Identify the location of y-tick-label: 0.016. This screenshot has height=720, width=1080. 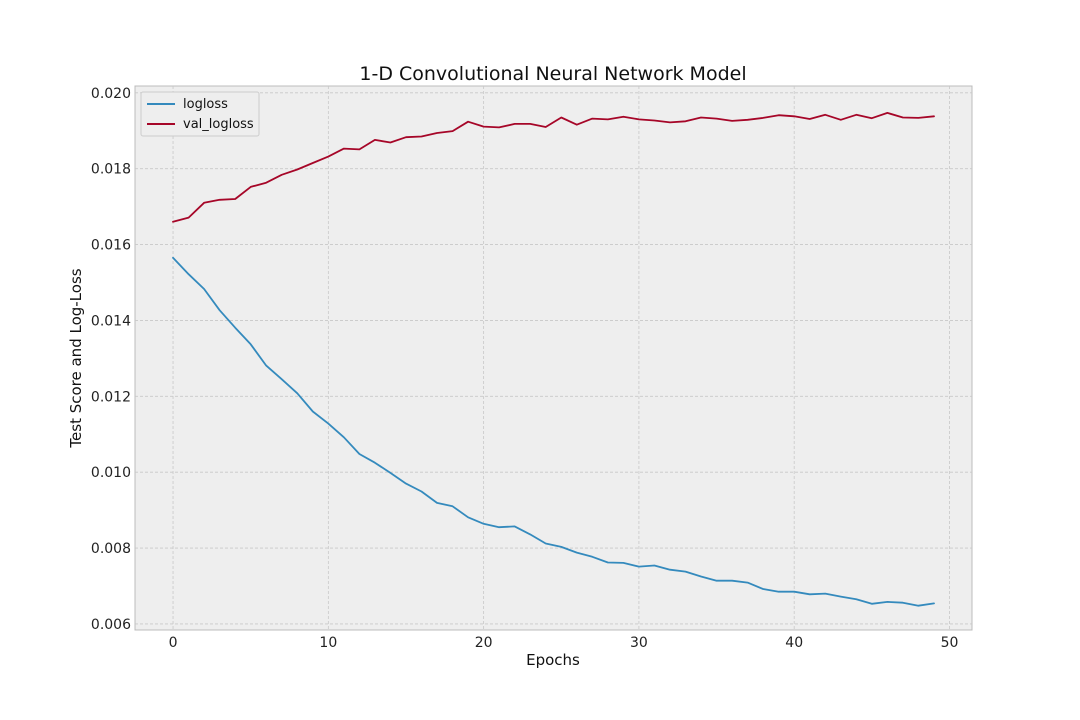
(111, 246).